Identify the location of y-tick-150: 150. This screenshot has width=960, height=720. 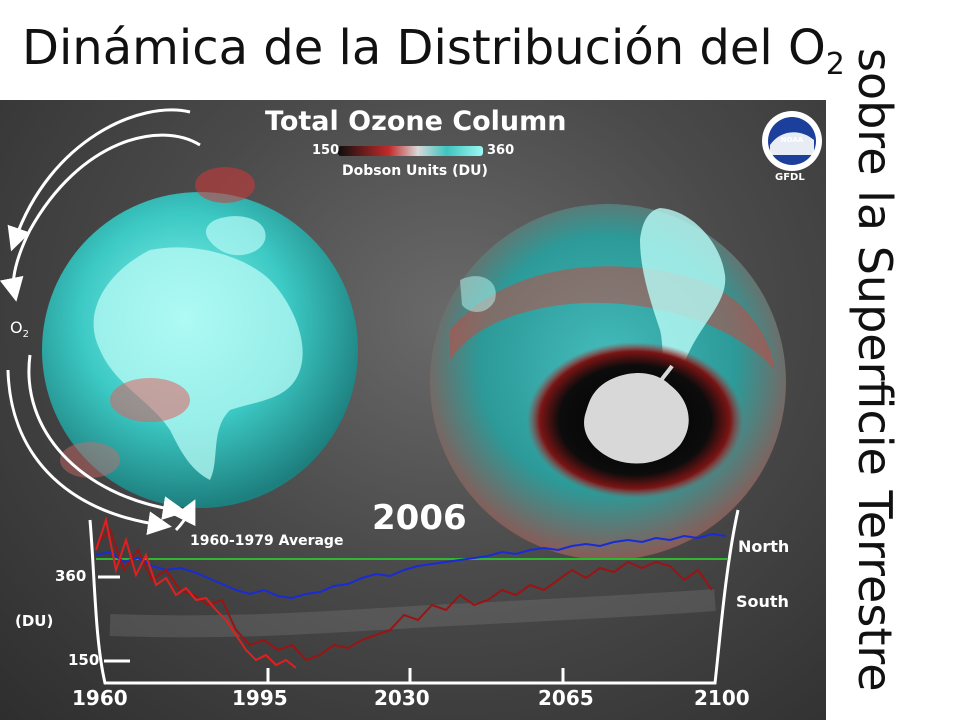
(84, 660).